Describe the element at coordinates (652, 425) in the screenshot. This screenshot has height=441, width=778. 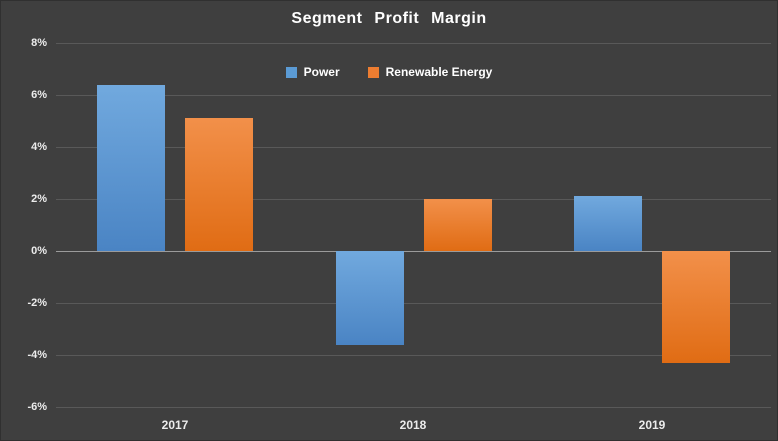
I see `x-tick-label: 2019` at that location.